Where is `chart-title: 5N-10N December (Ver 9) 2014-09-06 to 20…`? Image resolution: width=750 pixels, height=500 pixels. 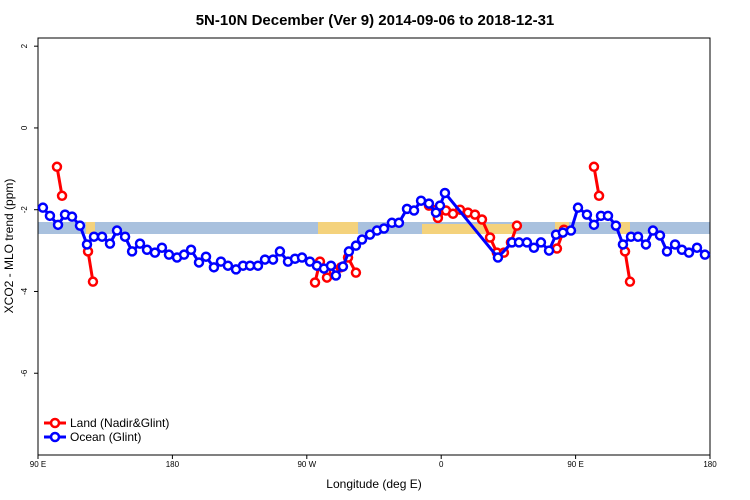 chart-title: 5N-10N December (Ver 9) 2014-09-06 to 20… is located at coordinates (375, 20).